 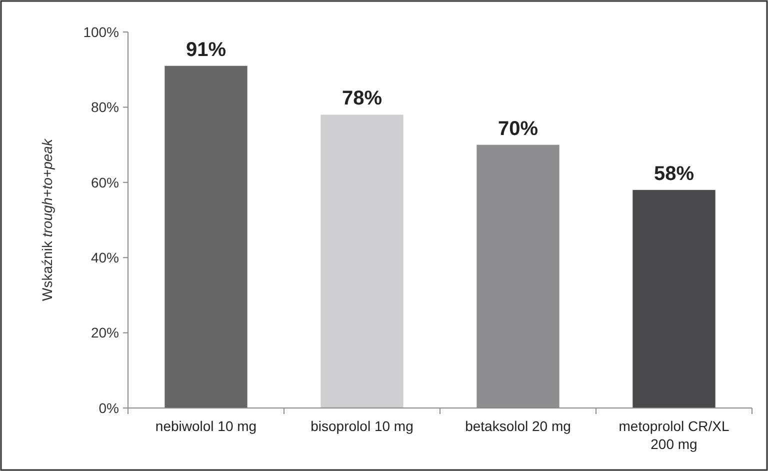 I want to click on x-tick-label: betaksolol 20 mg, so click(x=518, y=426).